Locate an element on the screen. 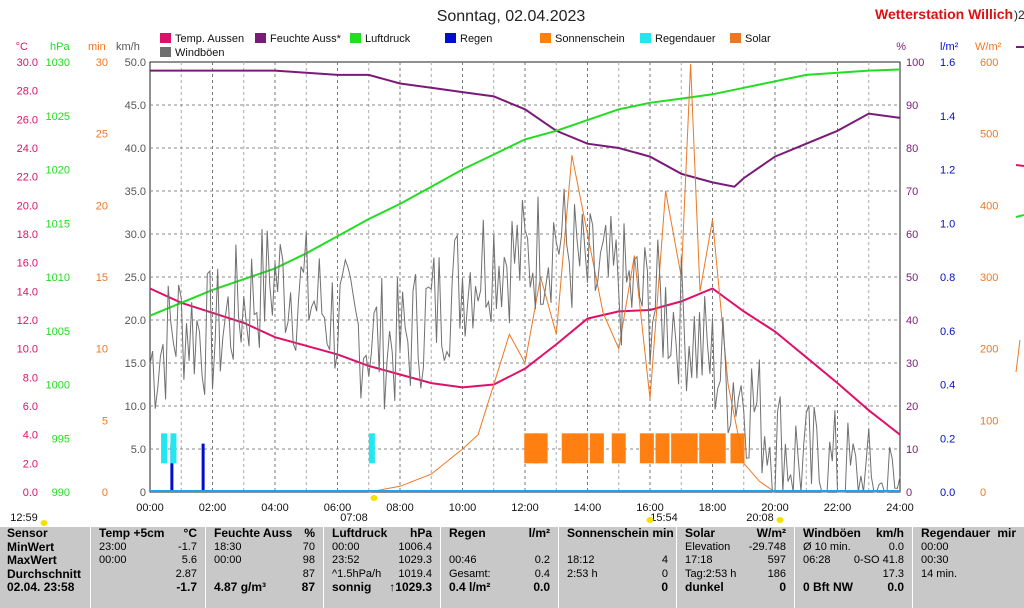 The height and width of the screenshot is (608, 1024). tick-temp: 10.0 is located at coordinates (27, 350).